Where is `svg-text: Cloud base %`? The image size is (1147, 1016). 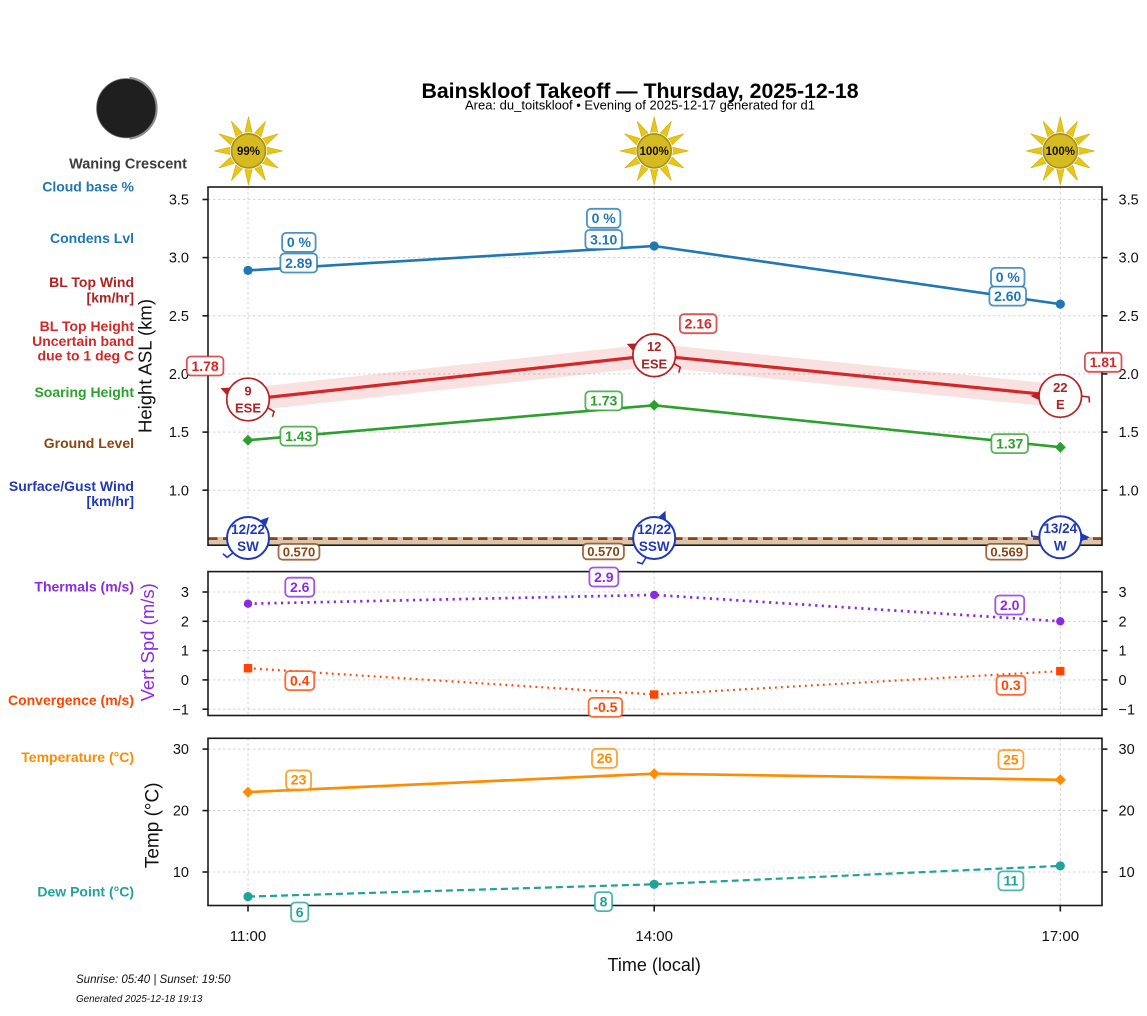 svg-text: Cloud base % is located at coordinates (88, 187).